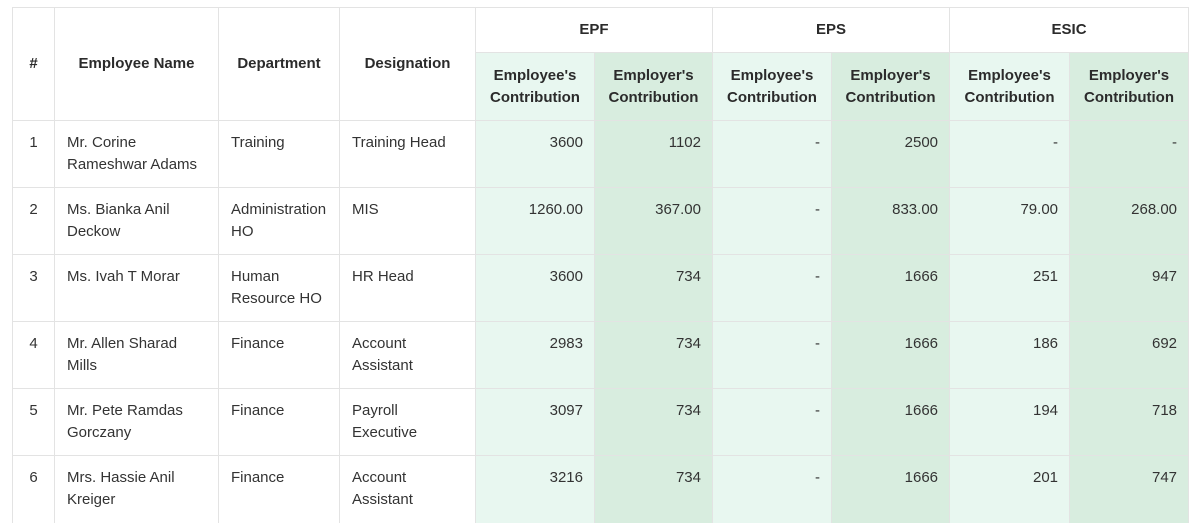  What do you see at coordinates (279, 221) in the screenshot?
I see `cell-department: Administration HO` at bounding box center [279, 221].